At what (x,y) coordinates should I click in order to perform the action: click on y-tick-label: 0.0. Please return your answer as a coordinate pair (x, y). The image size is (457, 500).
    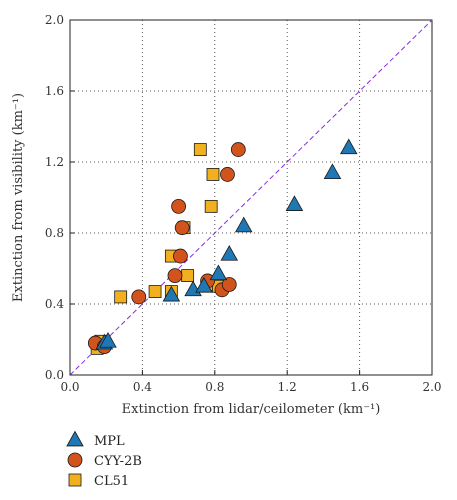
    Looking at the image, I should click on (54, 375).